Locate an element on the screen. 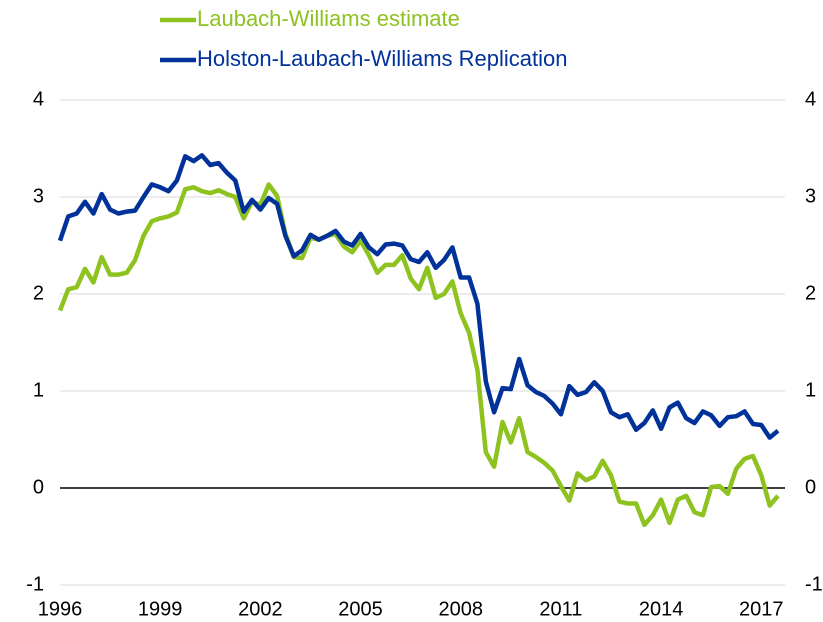  y-tick-label: 4 is located at coordinates (38, 99).